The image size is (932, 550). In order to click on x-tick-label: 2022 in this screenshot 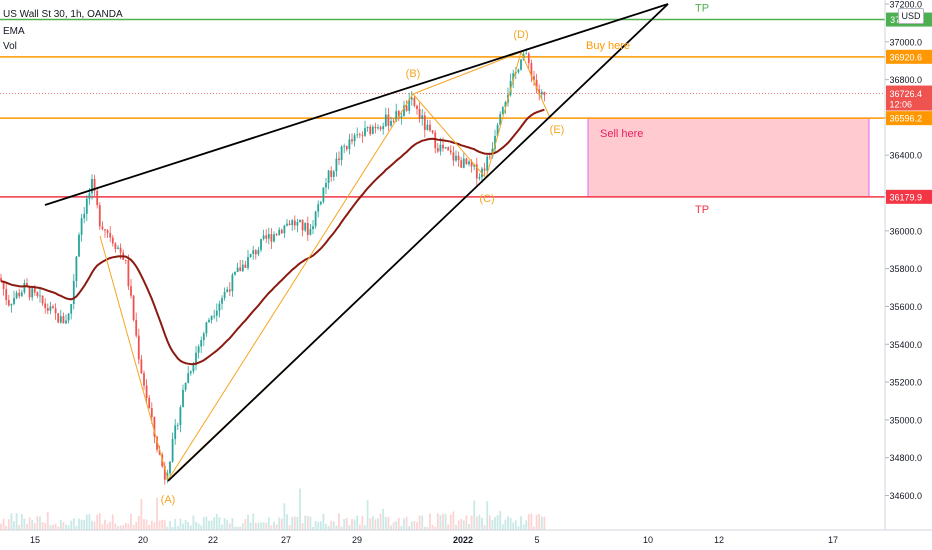, I will do `click(463, 540)`.